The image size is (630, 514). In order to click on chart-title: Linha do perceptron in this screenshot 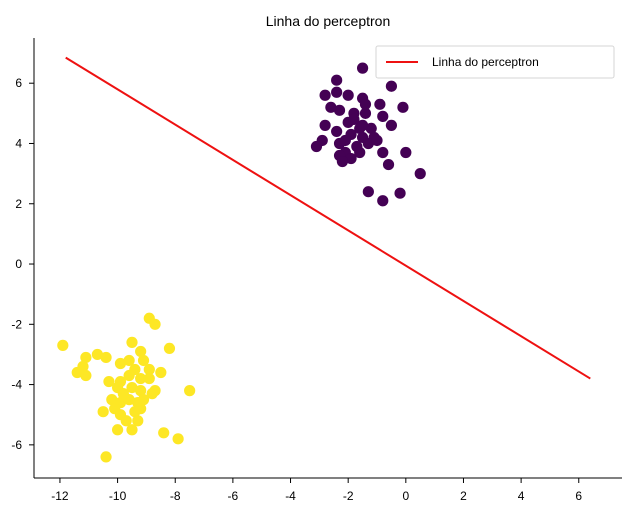, I will do `click(328, 21)`.